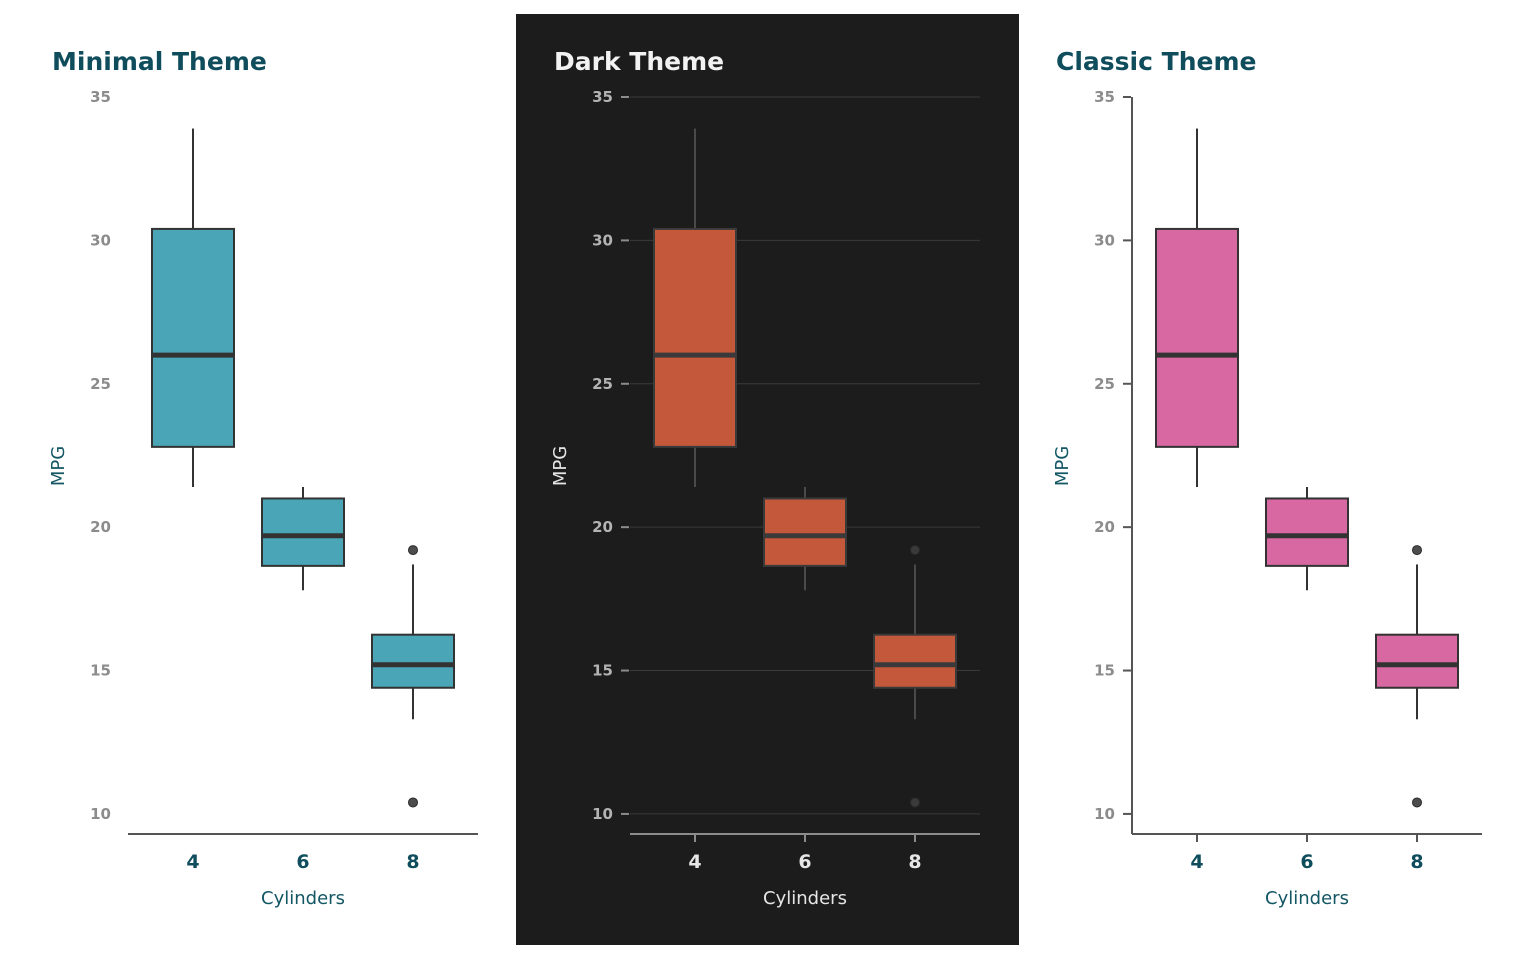  What do you see at coordinates (1156, 61) in the screenshot?
I see `panel-title: Classic Theme` at bounding box center [1156, 61].